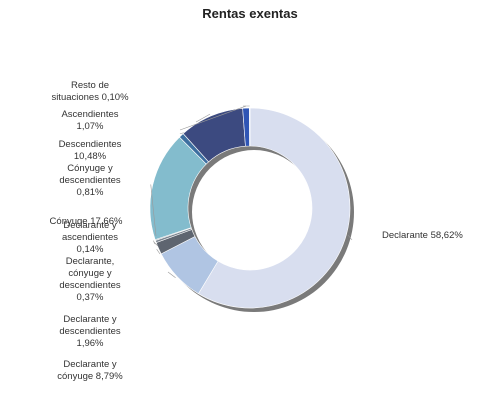 The image size is (500, 400). Describe the element at coordinates (86, 221) in the screenshot. I see `slice-label-conyuge: Cónyuge 17,66%` at that location.